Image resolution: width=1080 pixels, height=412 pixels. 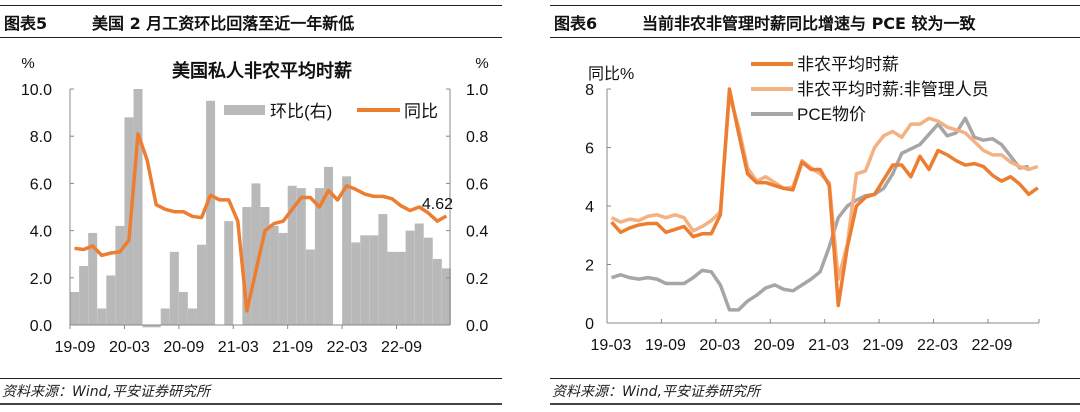 What do you see at coordinates (41, 184) in the screenshot?
I see `y-tick-label-left: 6.0` at bounding box center [41, 184].